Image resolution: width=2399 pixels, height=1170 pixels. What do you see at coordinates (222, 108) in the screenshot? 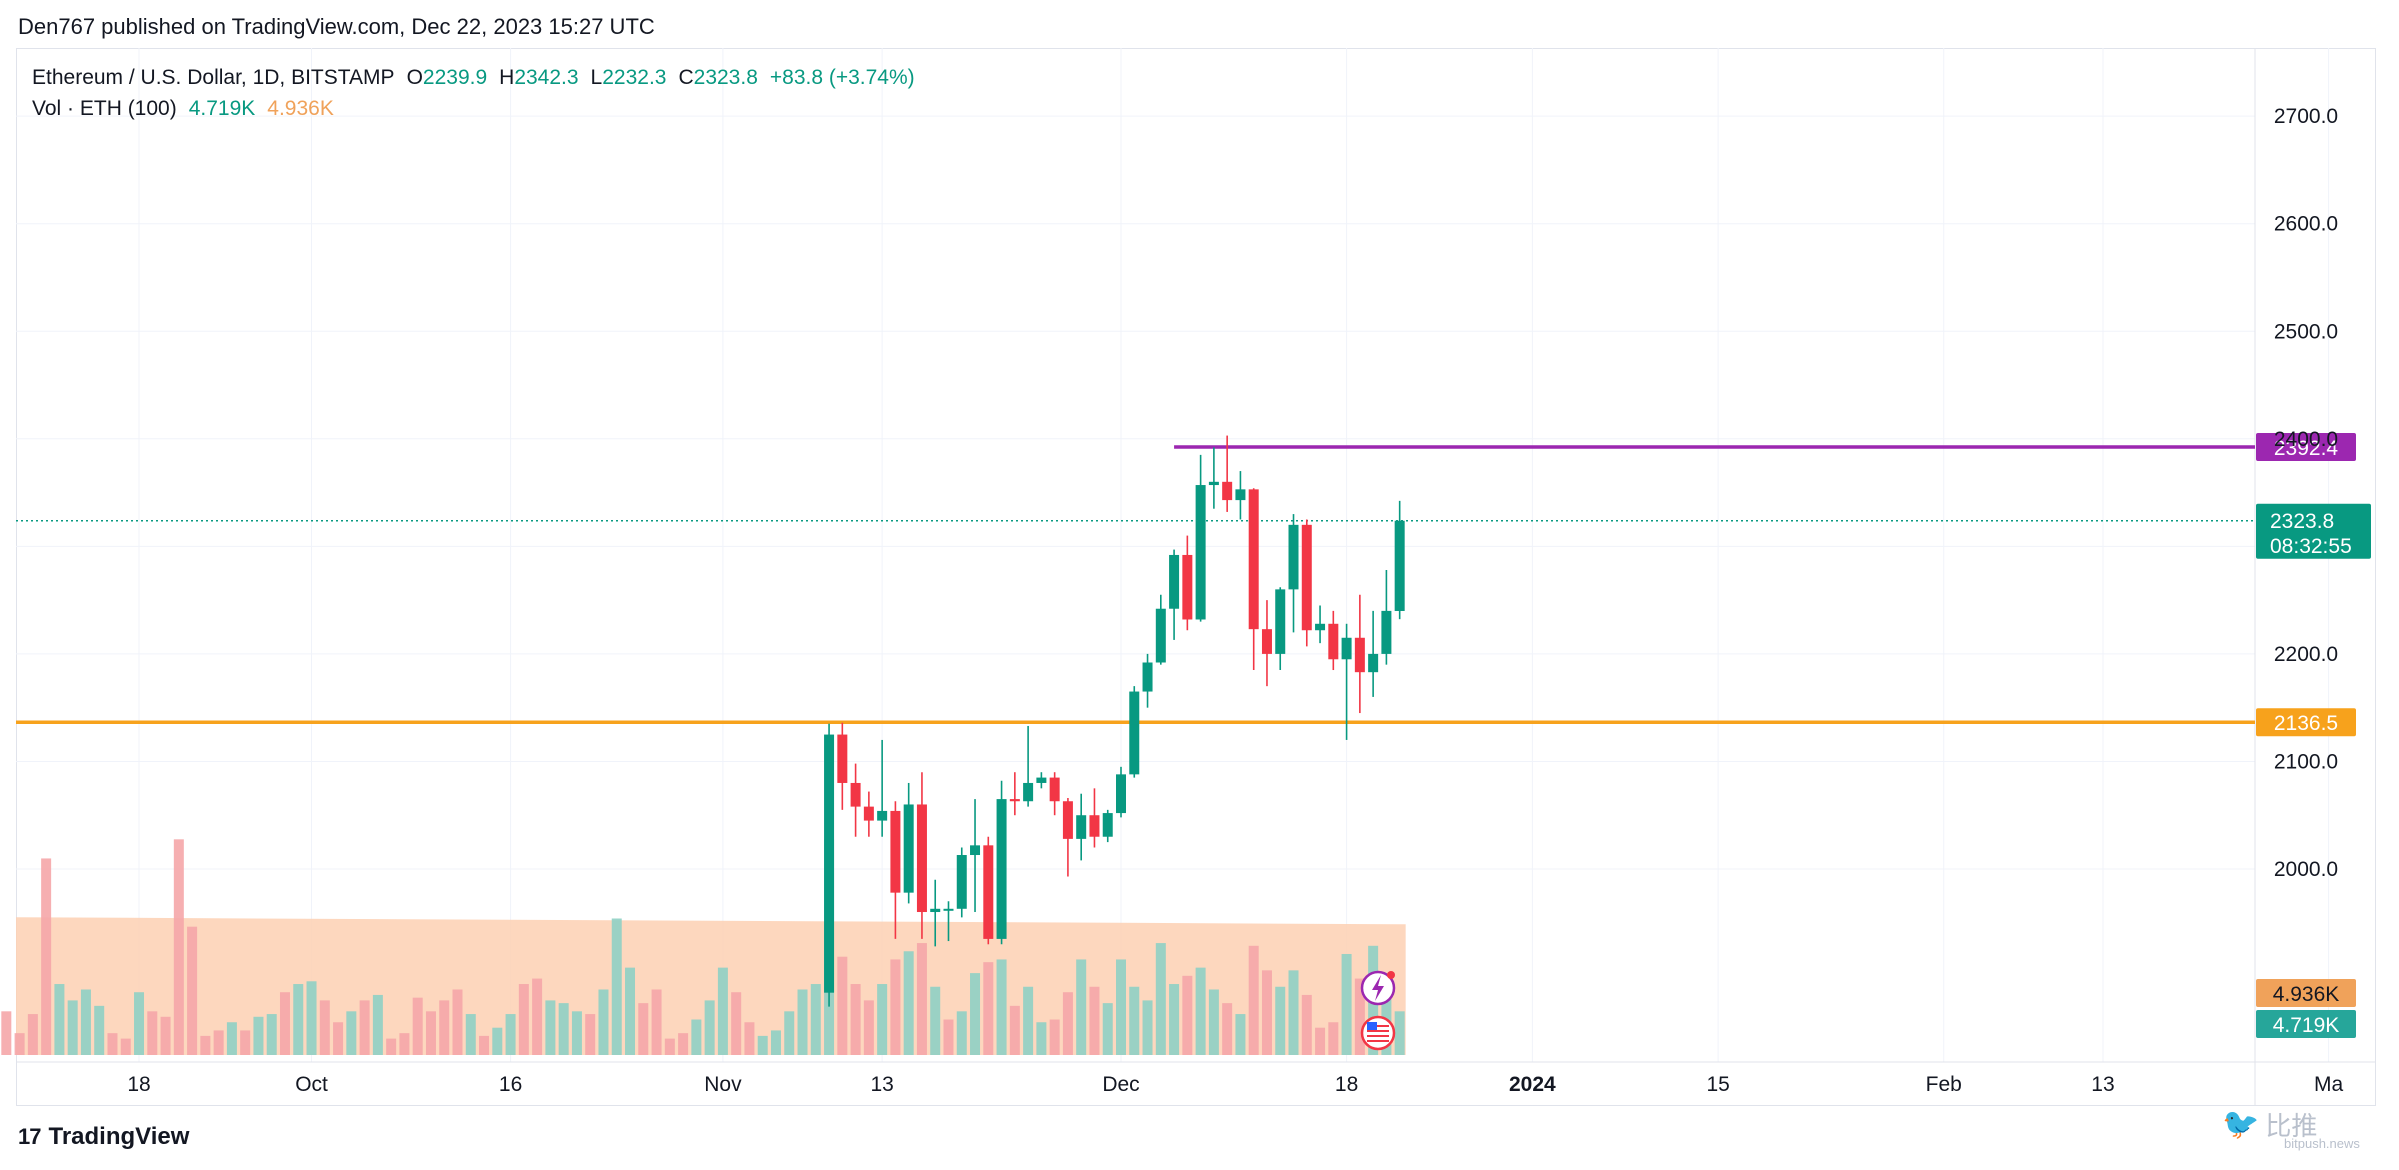
I see `volume-value: 4.719K` at bounding box center [222, 108].